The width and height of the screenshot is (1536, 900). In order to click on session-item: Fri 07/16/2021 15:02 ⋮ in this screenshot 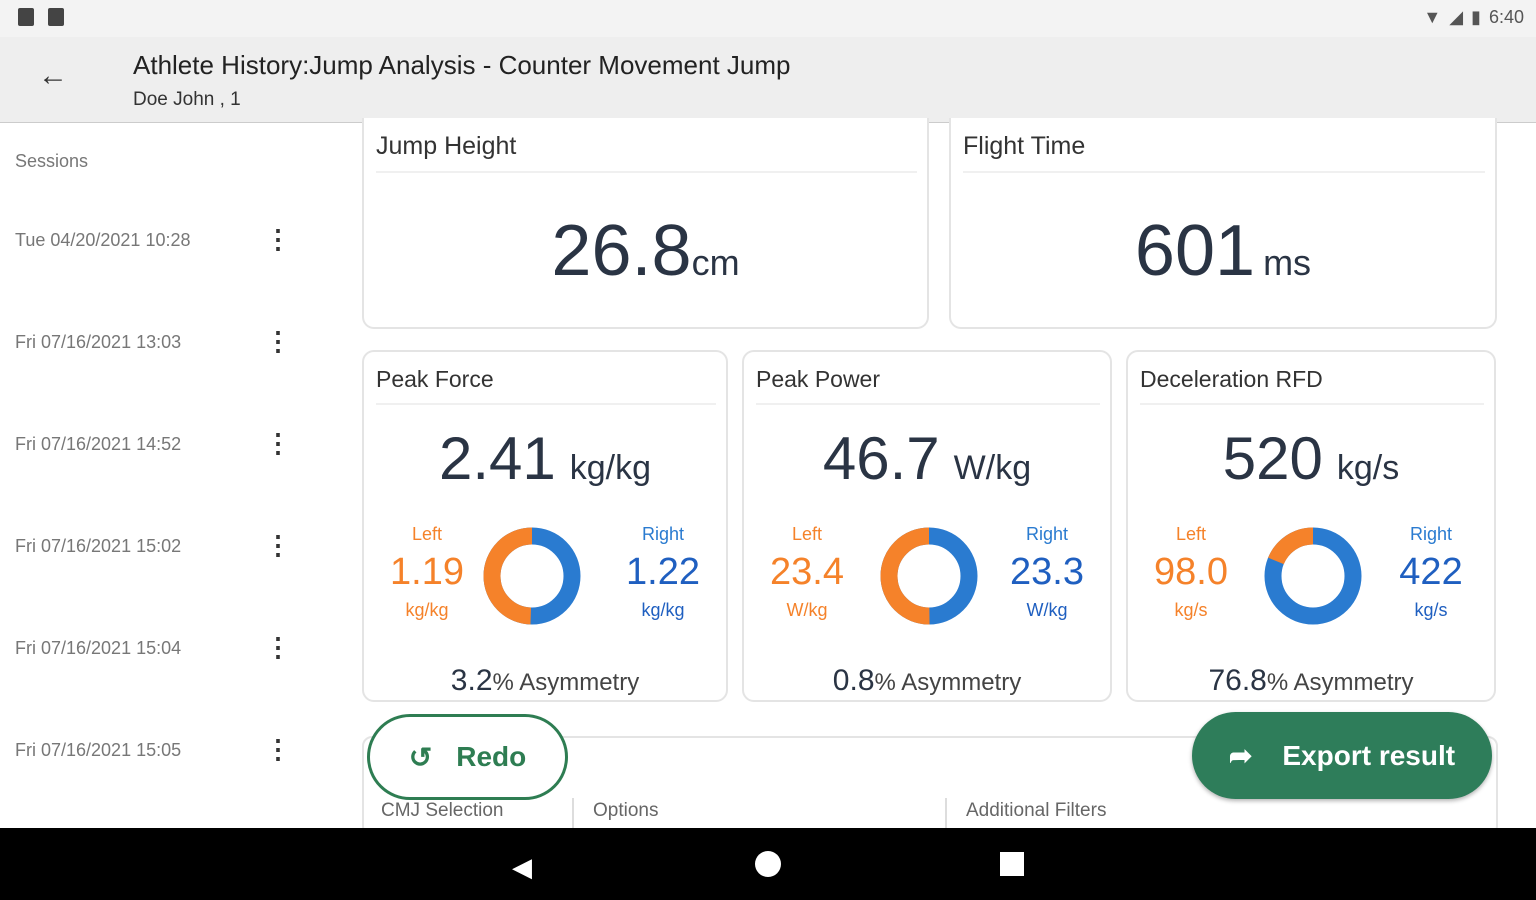, I will do `click(155, 545)`.